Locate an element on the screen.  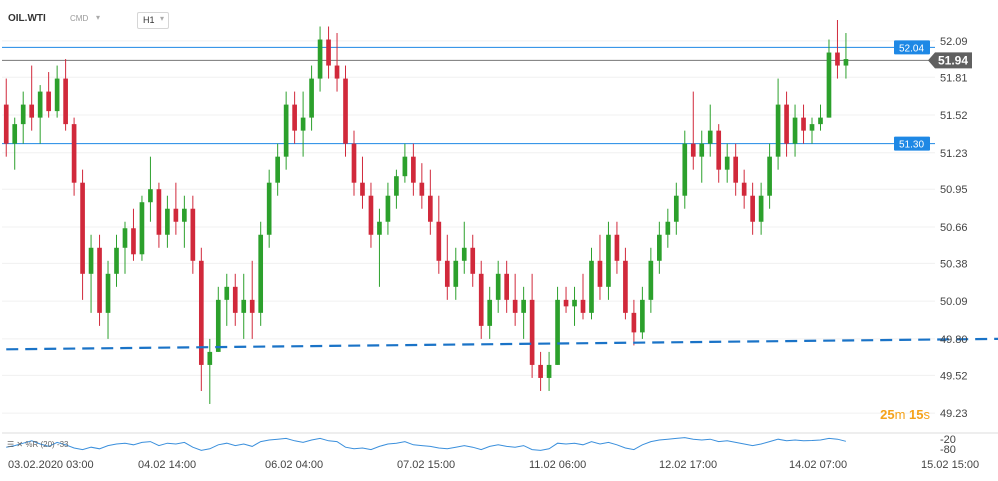
y-tick-label: 51.52 is located at coordinates (954, 116).